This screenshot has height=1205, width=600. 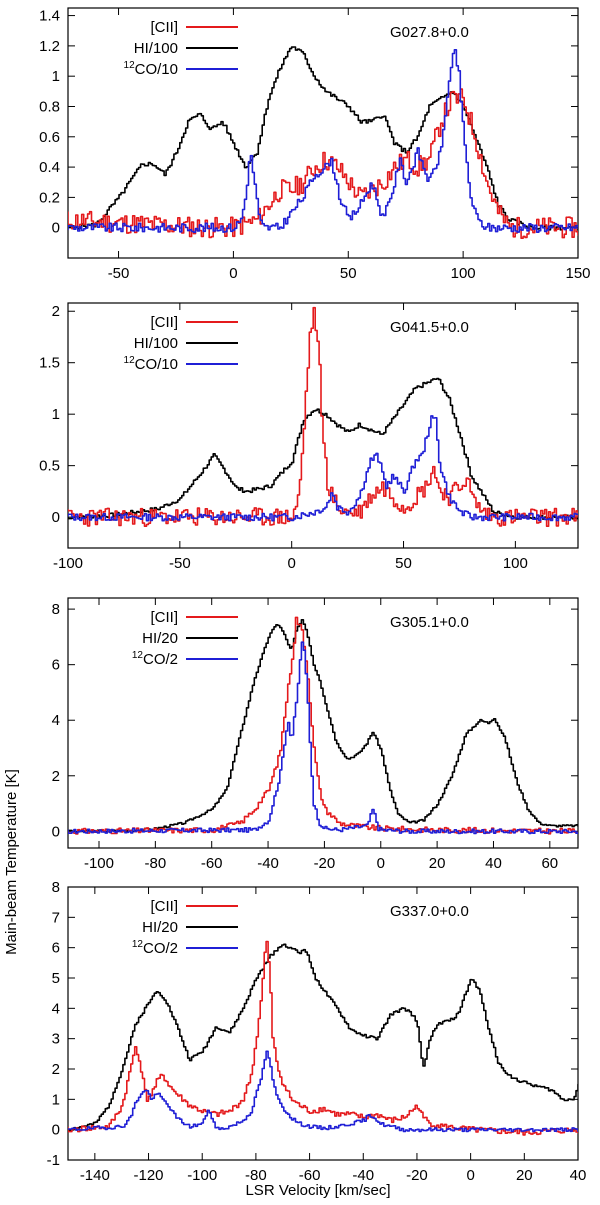 I want to click on series-line-cii, so click(x=323, y=1038).